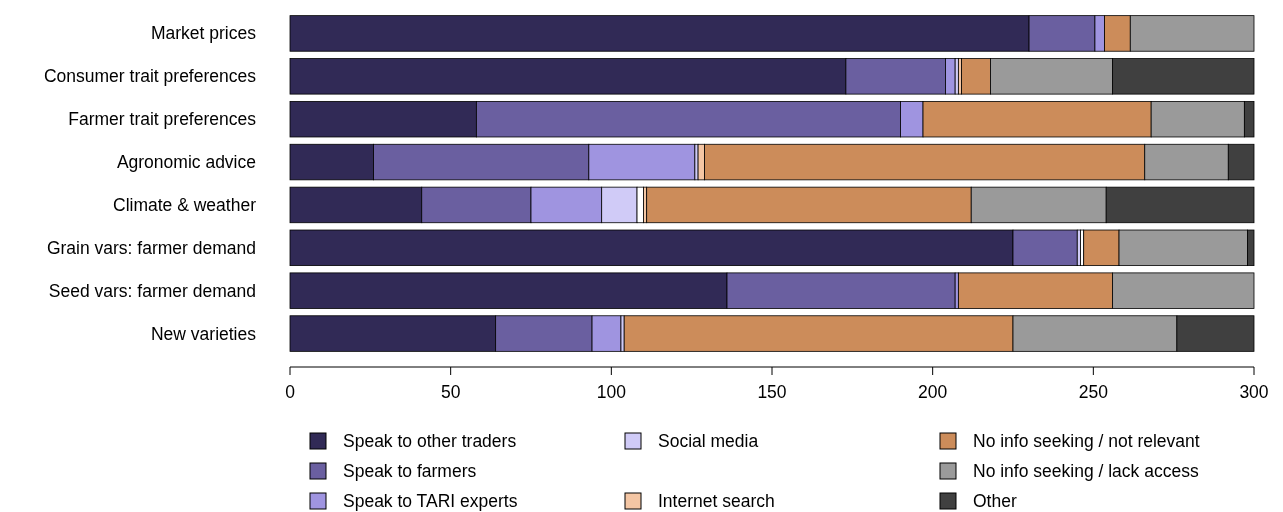 The image size is (1283, 512). Describe the element at coordinates (203, 333) in the screenshot. I see `y-tick-label: New varieties` at that location.